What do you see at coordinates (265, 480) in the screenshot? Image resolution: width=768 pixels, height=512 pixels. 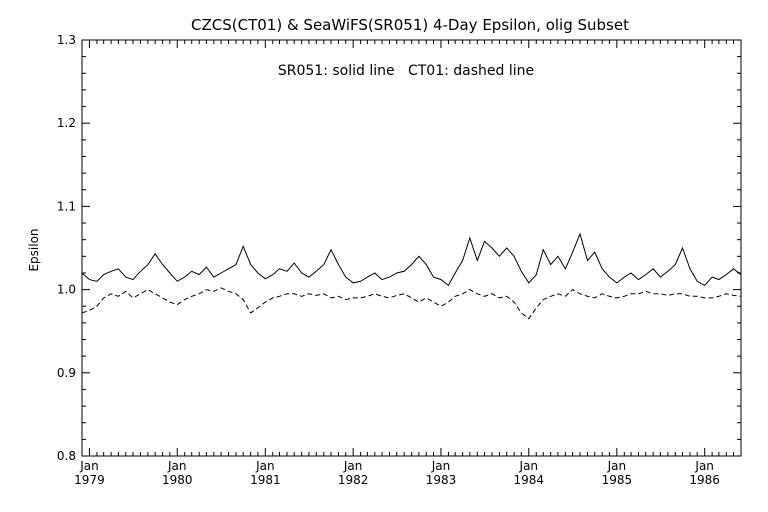 I see `x-tick-label-year: 1981` at bounding box center [265, 480].